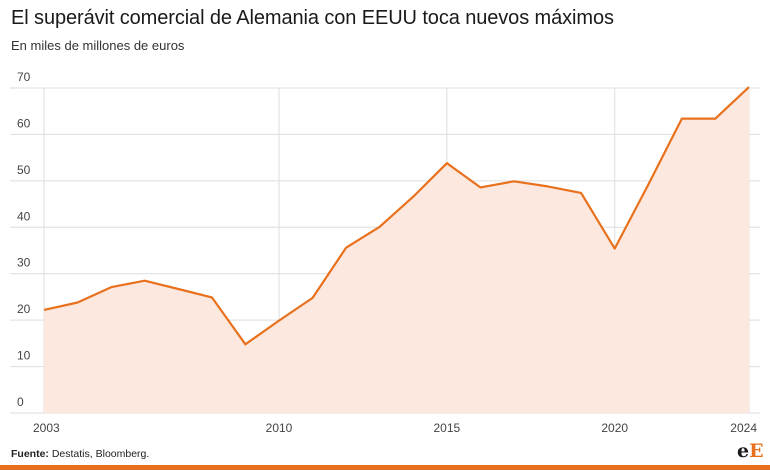 The width and height of the screenshot is (770, 470). Describe the element at coordinates (743, 428) in the screenshot. I see `x-tick-label: 2024` at that location.